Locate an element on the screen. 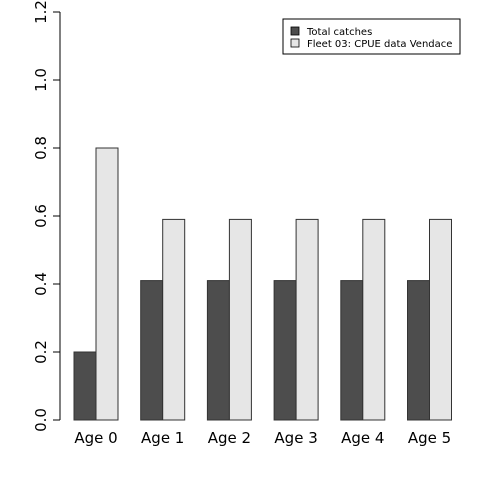 The width and height of the screenshot is (480, 480). x-axis-labels: Age 0 Age 1 Age 2 Age 3 Age 4 Age 5 is located at coordinates (262, 438).